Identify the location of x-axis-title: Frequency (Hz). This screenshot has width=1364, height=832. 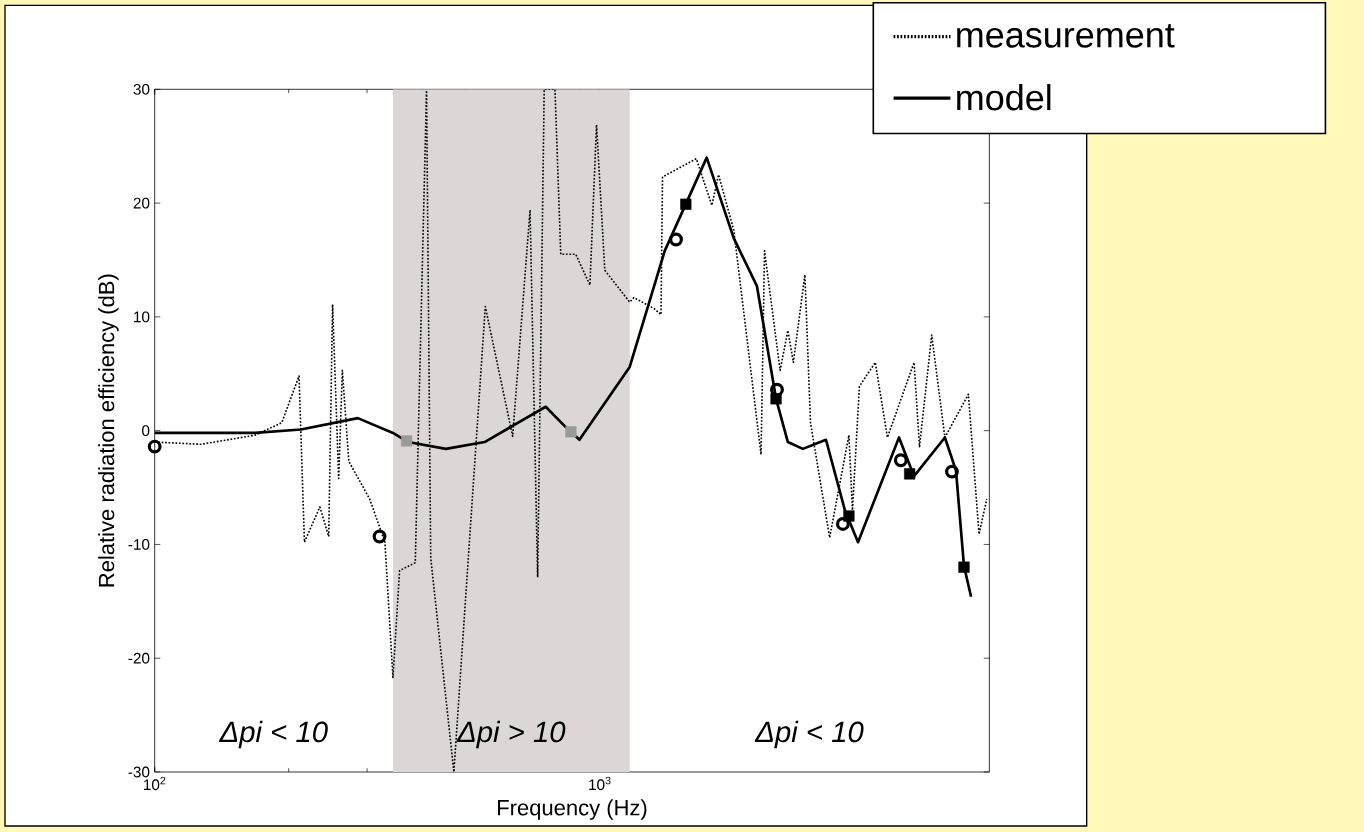
(572, 809).